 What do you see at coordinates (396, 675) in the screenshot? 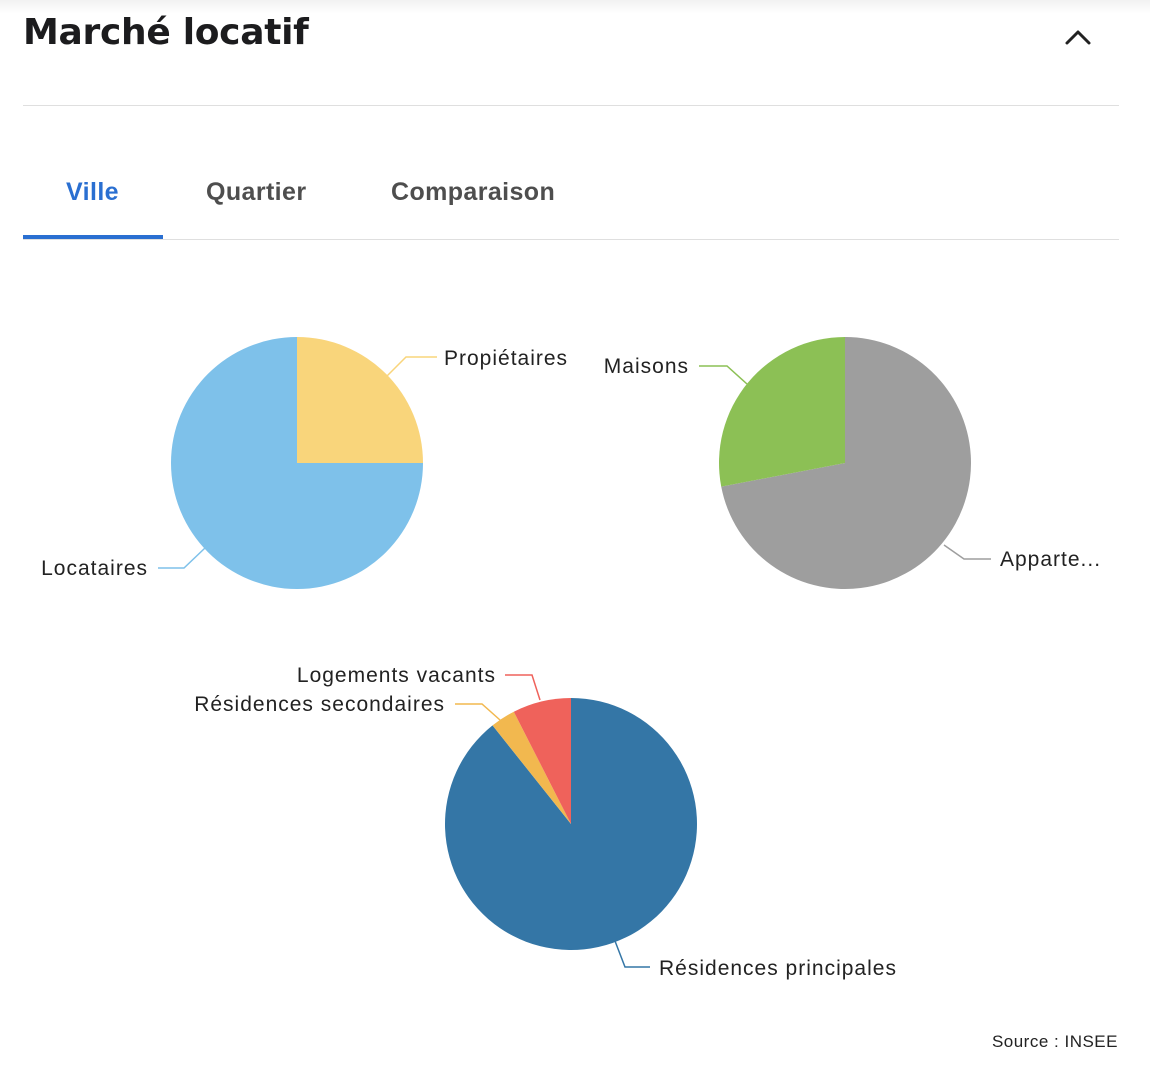
I see `slice-label-logements-vacants: Logements vacants` at bounding box center [396, 675].